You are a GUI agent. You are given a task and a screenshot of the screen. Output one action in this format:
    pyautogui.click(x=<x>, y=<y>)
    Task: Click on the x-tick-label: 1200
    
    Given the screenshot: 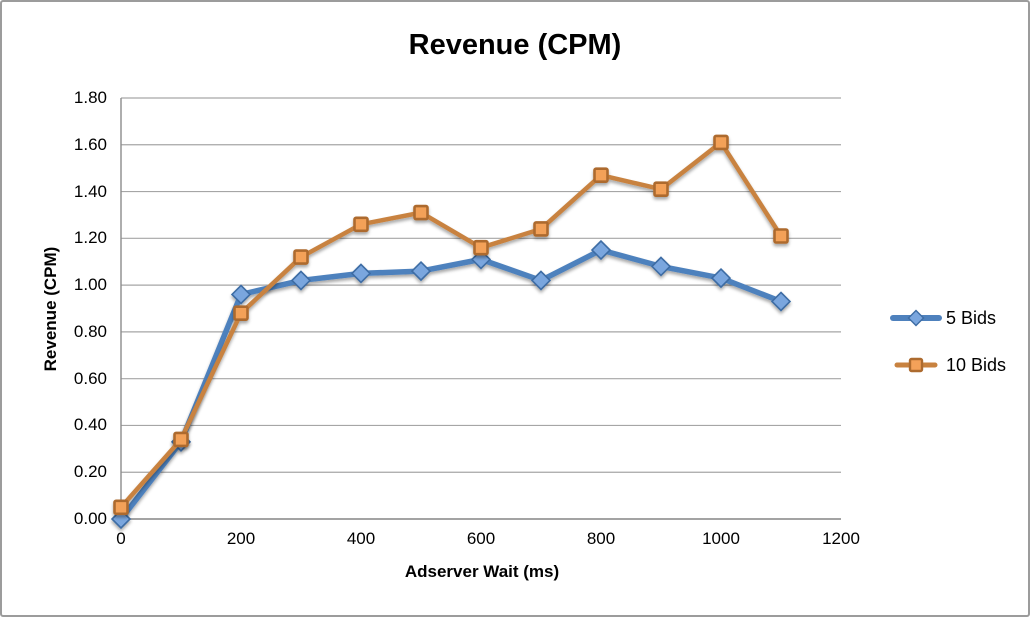 What is the action you would take?
    pyautogui.click(x=841, y=538)
    